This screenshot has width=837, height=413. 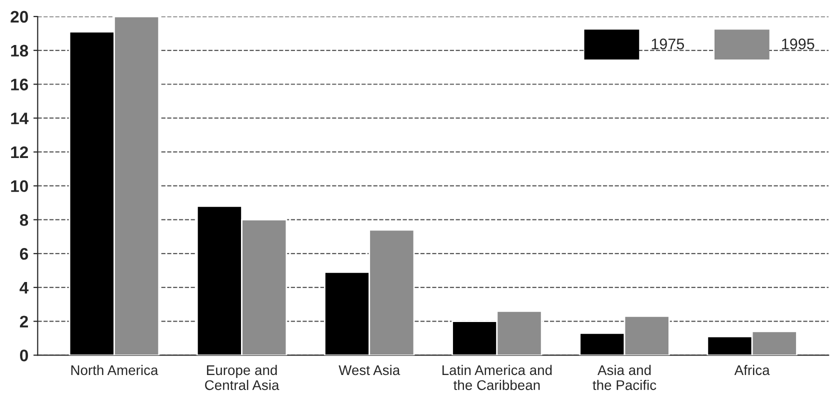 What do you see at coordinates (19, 84) in the screenshot?
I see `y-tick-label: 16` at bounding box center [19, 84].